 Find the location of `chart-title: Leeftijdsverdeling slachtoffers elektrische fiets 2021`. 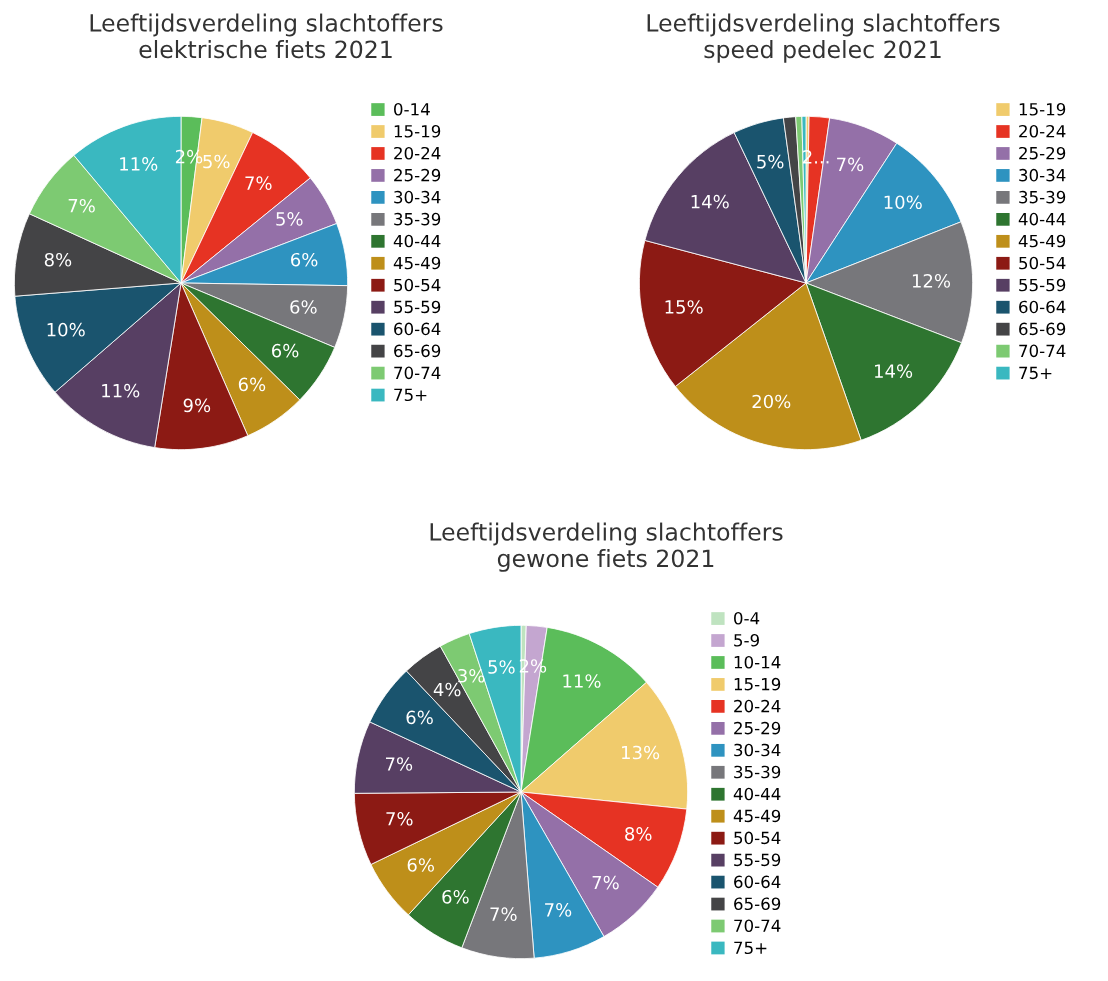

chart-title: Leeftijdsverdeling slachtoffers elektrische fiets 2021 is located at coordinates (266, 36).